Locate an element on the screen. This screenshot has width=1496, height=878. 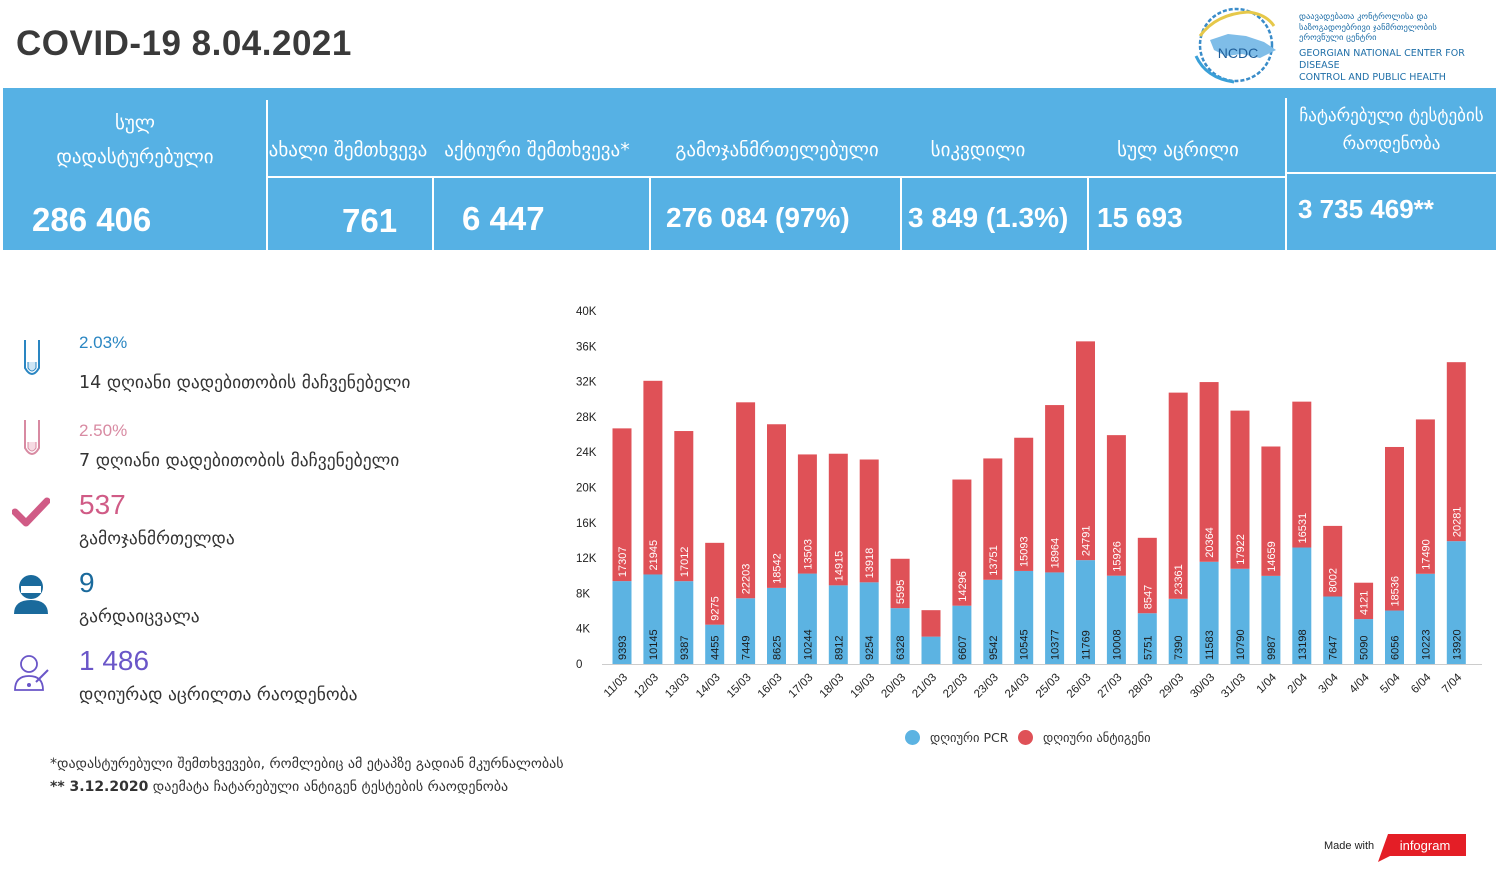
x-tick-label: 14/03 is located at coordinates (708, 686).